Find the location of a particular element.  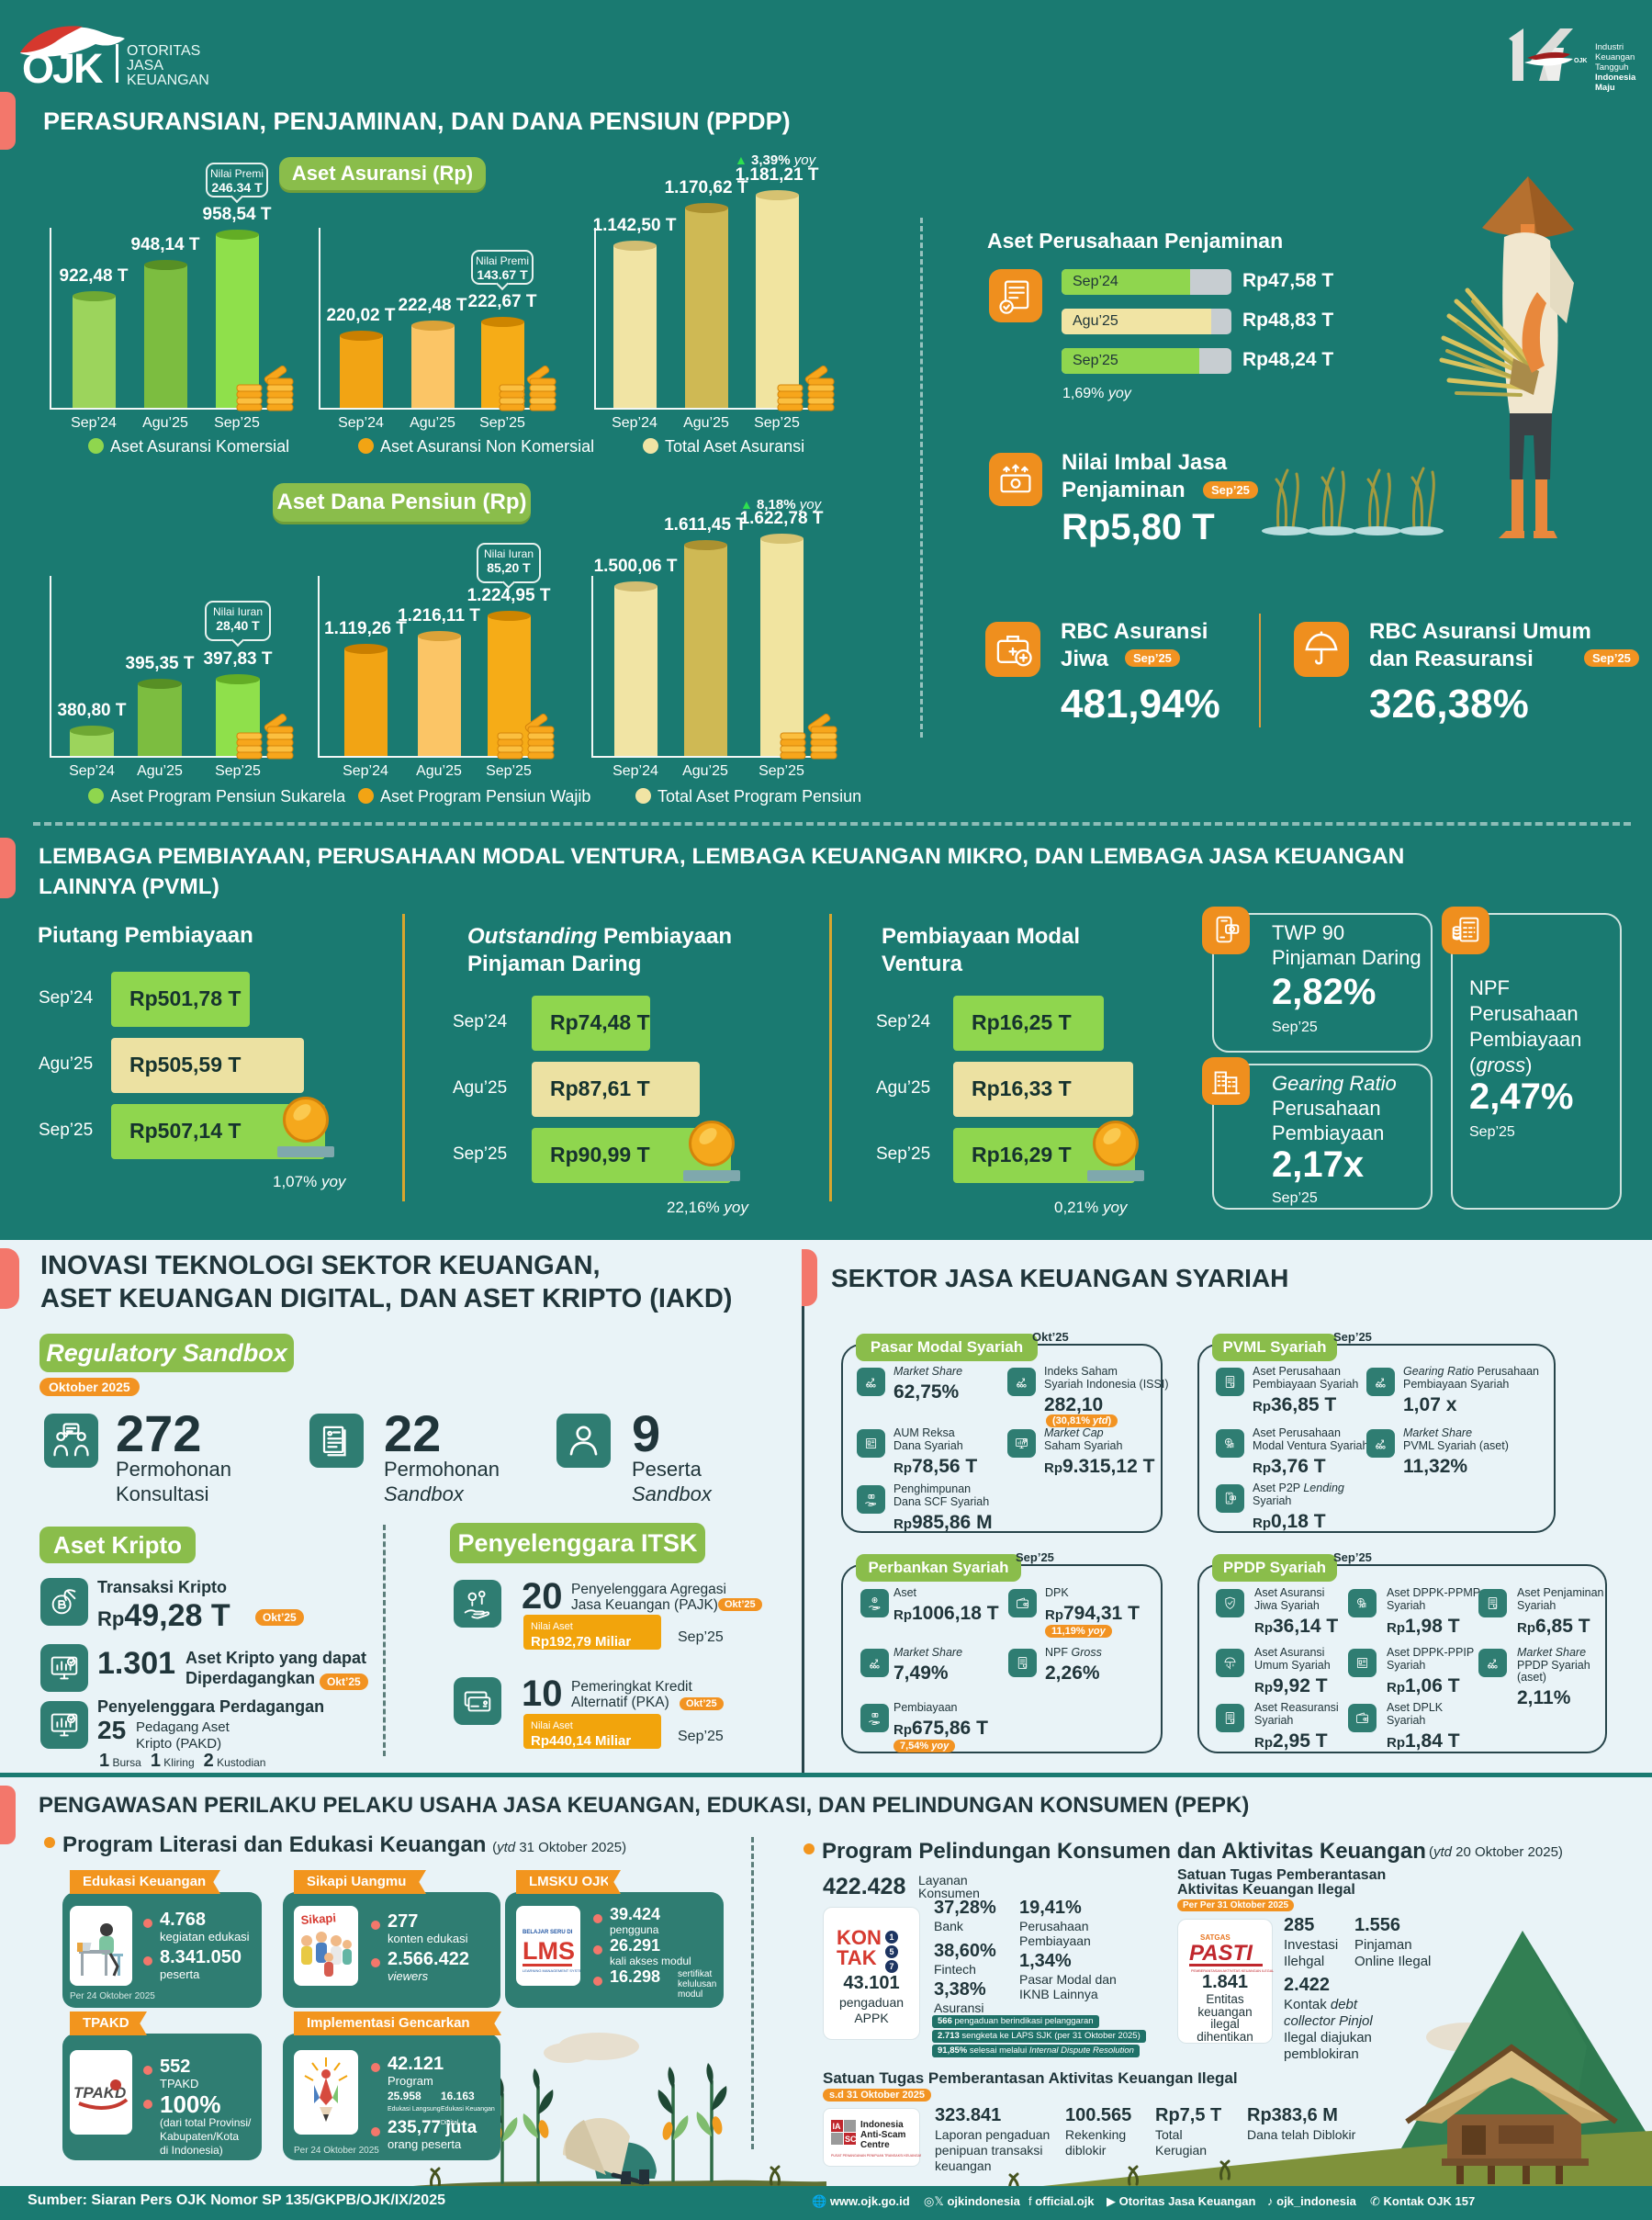

svg-text: LEARNING MANAGEMENT SYSTEM is located at coordinates (551, 1971).